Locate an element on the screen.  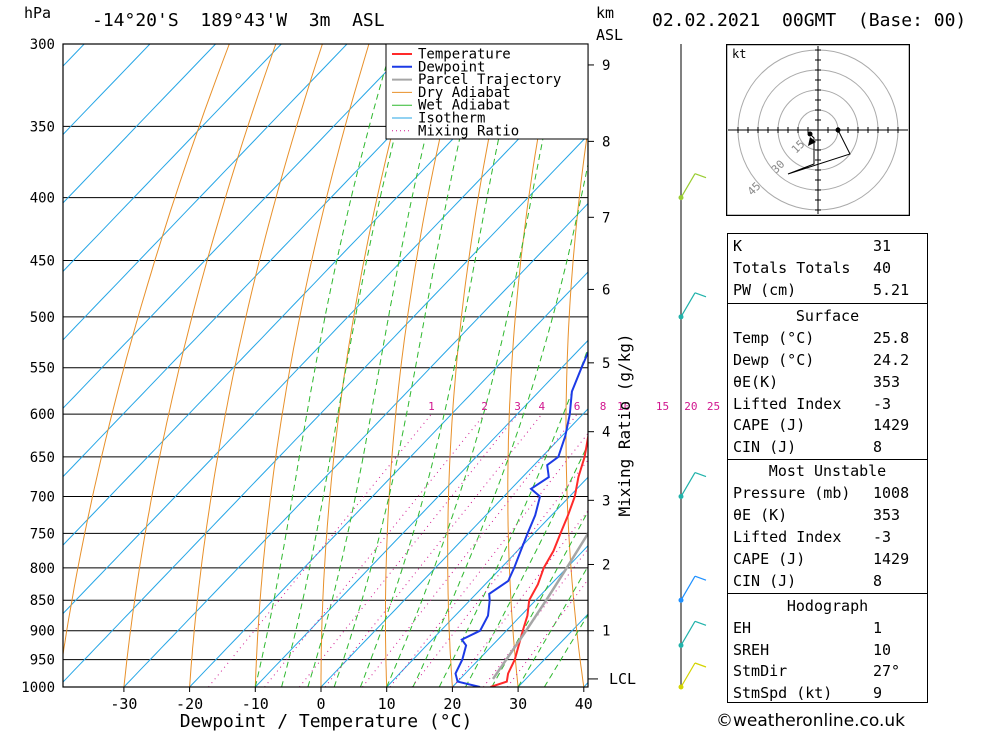
legend-label: Mixing Ratio is located at coordinates (468, 131).